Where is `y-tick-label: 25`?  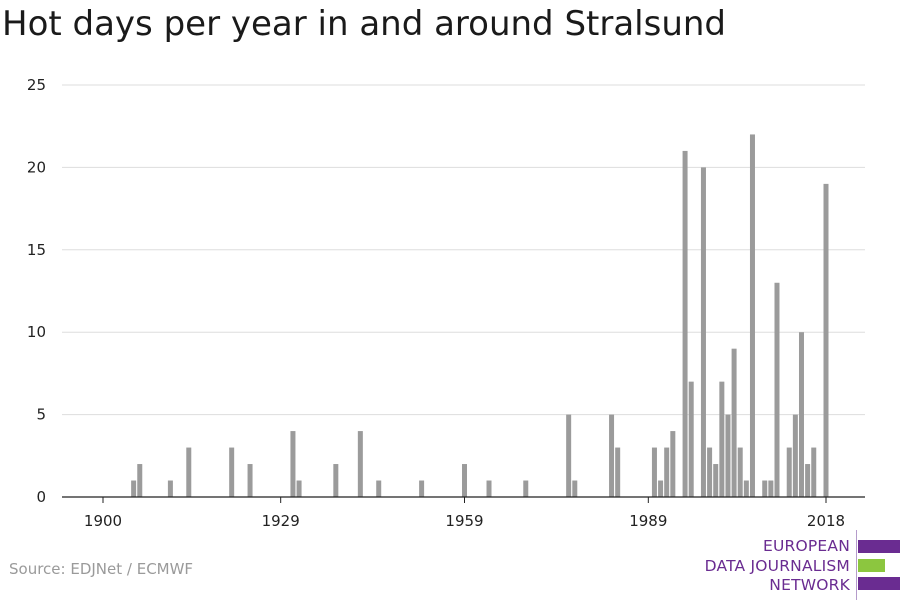
y-tick-label: 25 is located at coordinates (36, 85).